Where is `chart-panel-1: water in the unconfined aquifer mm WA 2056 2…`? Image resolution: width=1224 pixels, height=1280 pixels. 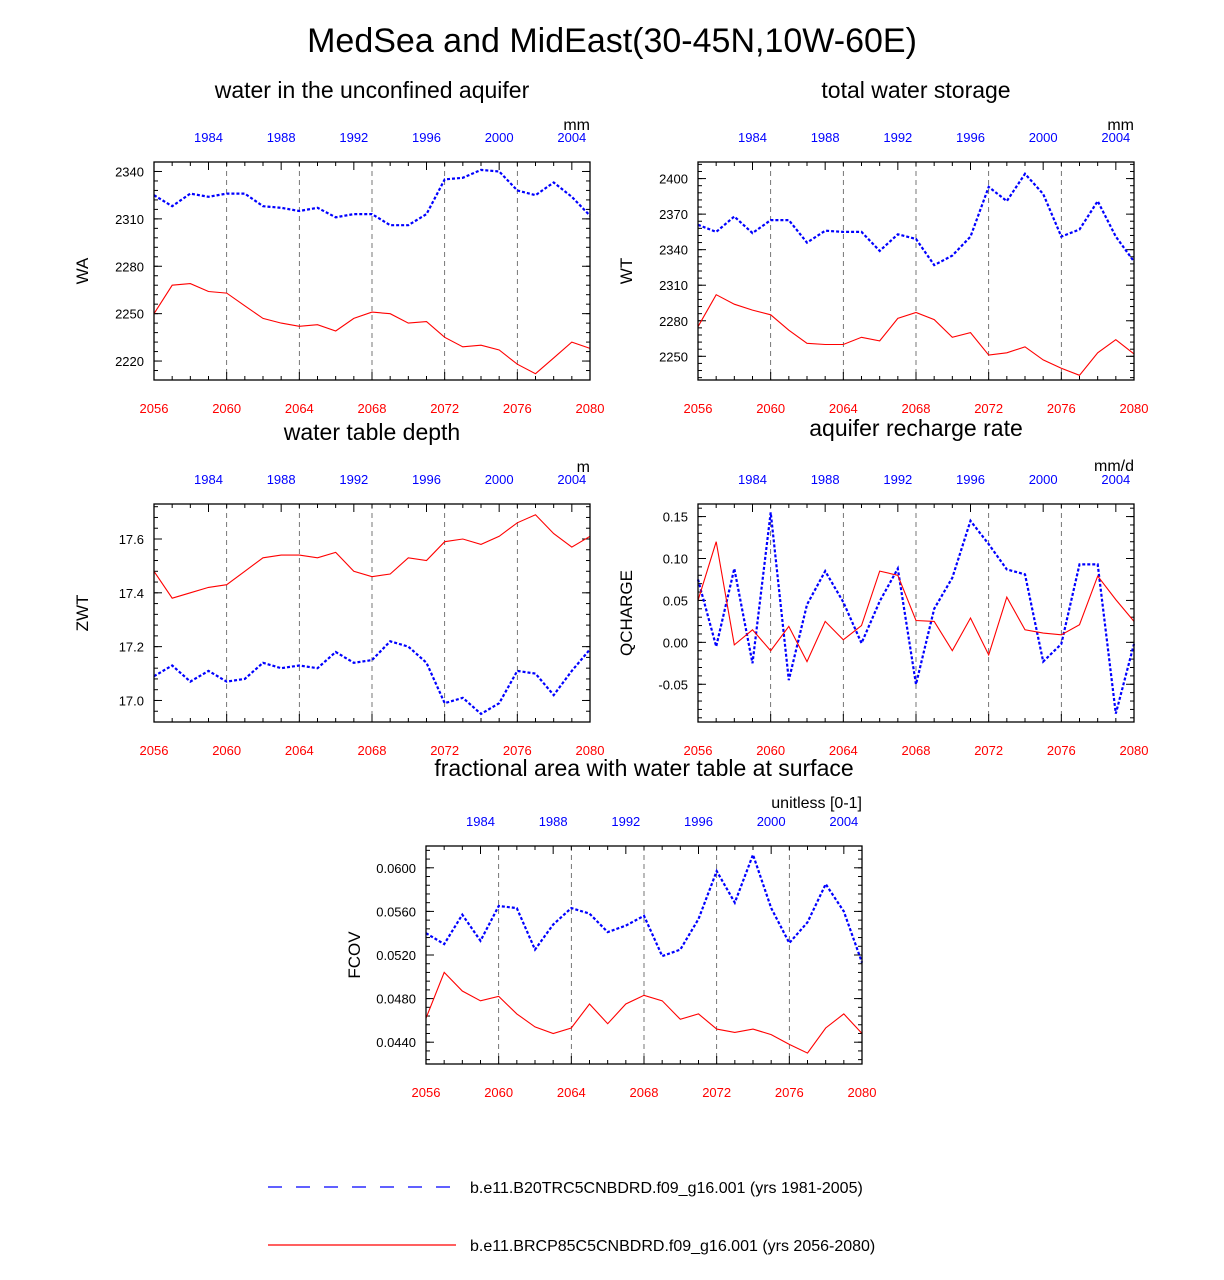
chart-panel-1: water in the unconfined aquifer mm WA 2056 2… is located at coordinates (338, 246).